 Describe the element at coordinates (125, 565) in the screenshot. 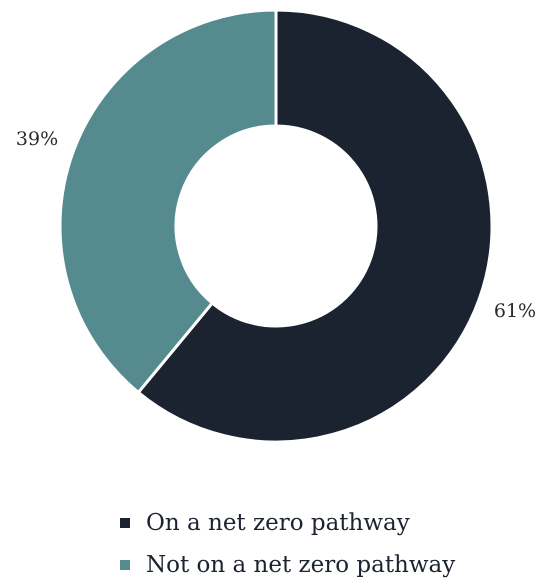

I see `legend-swatch-not-on-pathway` at that location.